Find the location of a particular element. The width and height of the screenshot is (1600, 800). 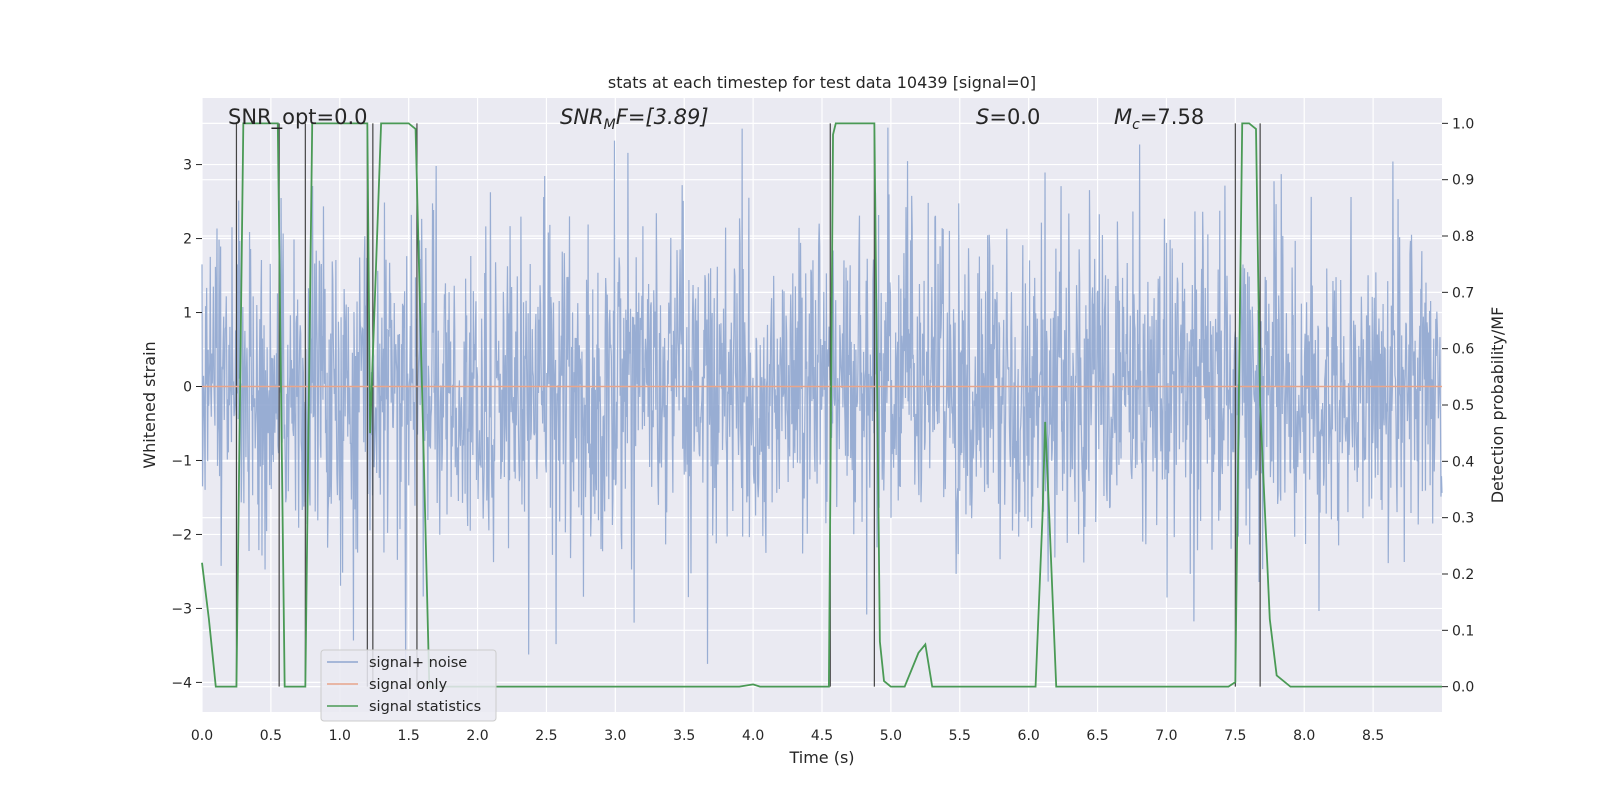

x-tick-label: 2.0 is located at coordinates (477, 736).